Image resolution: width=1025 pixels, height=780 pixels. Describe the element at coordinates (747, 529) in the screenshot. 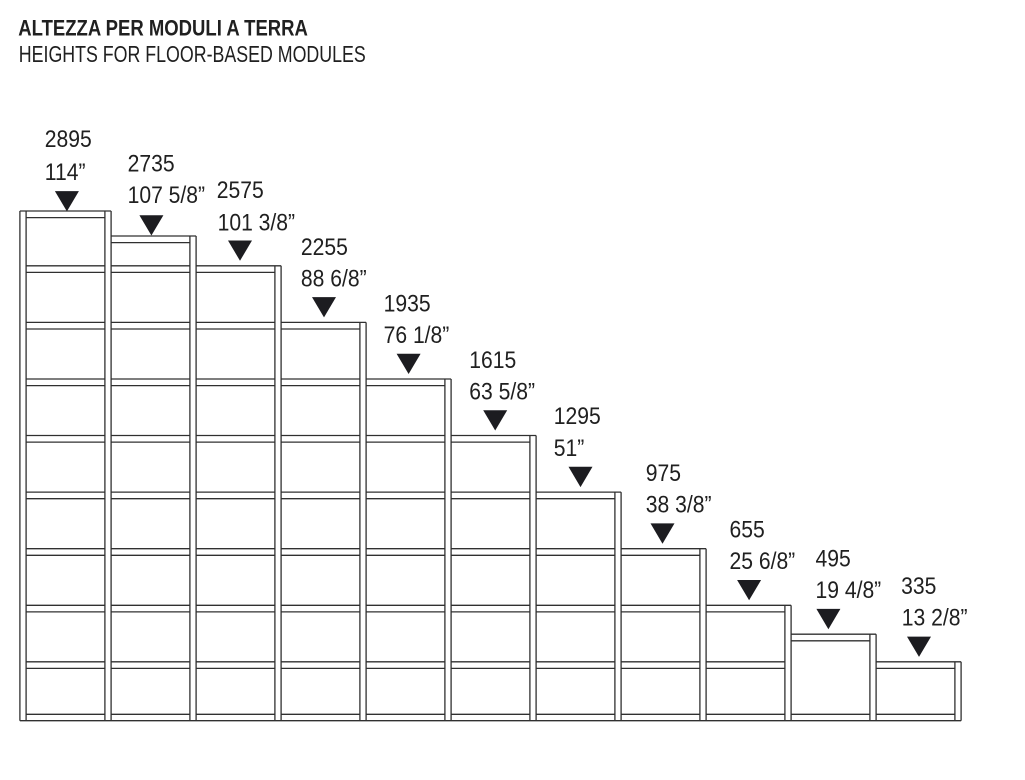

I see `svg-text: 655` at that location.